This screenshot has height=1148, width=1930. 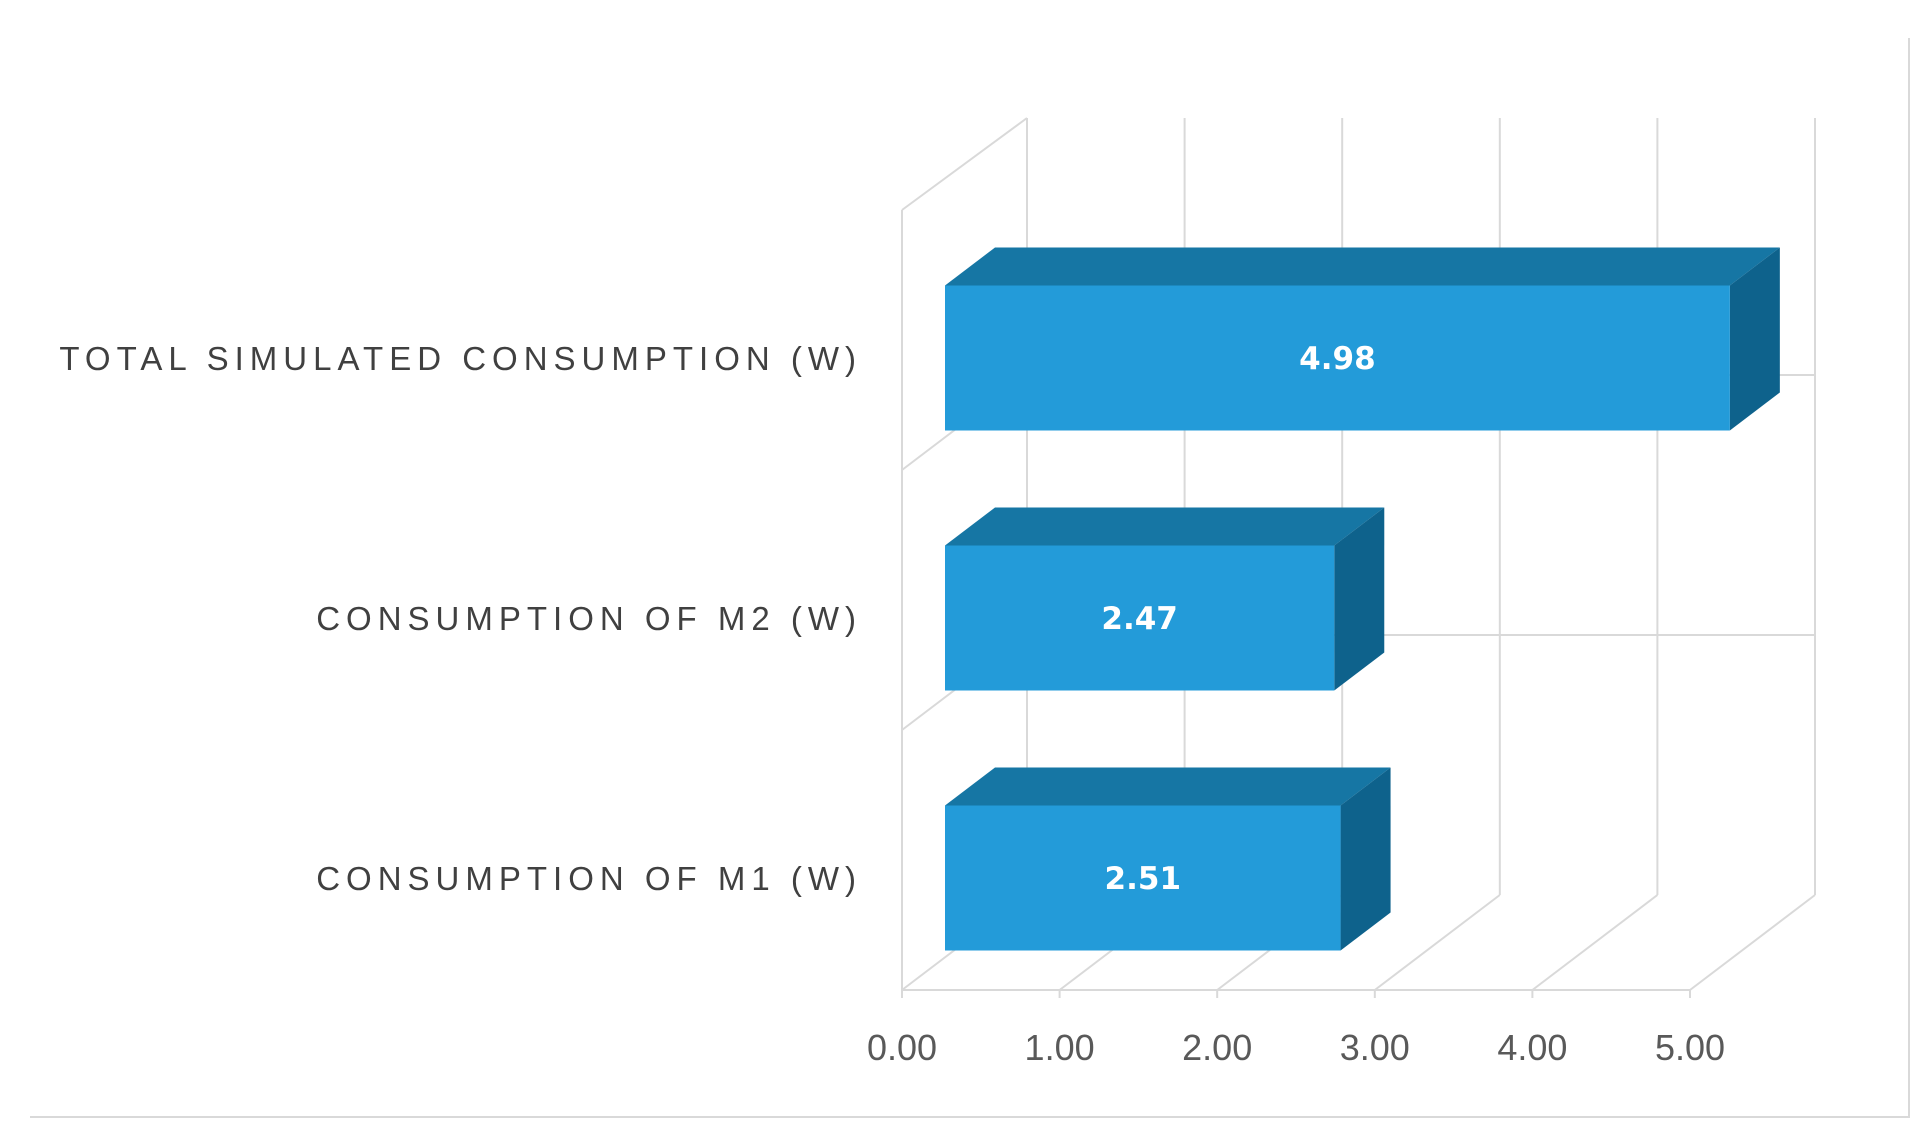 I want to click on x-tick-label: 5.00, so click(x=1690, y=1047).